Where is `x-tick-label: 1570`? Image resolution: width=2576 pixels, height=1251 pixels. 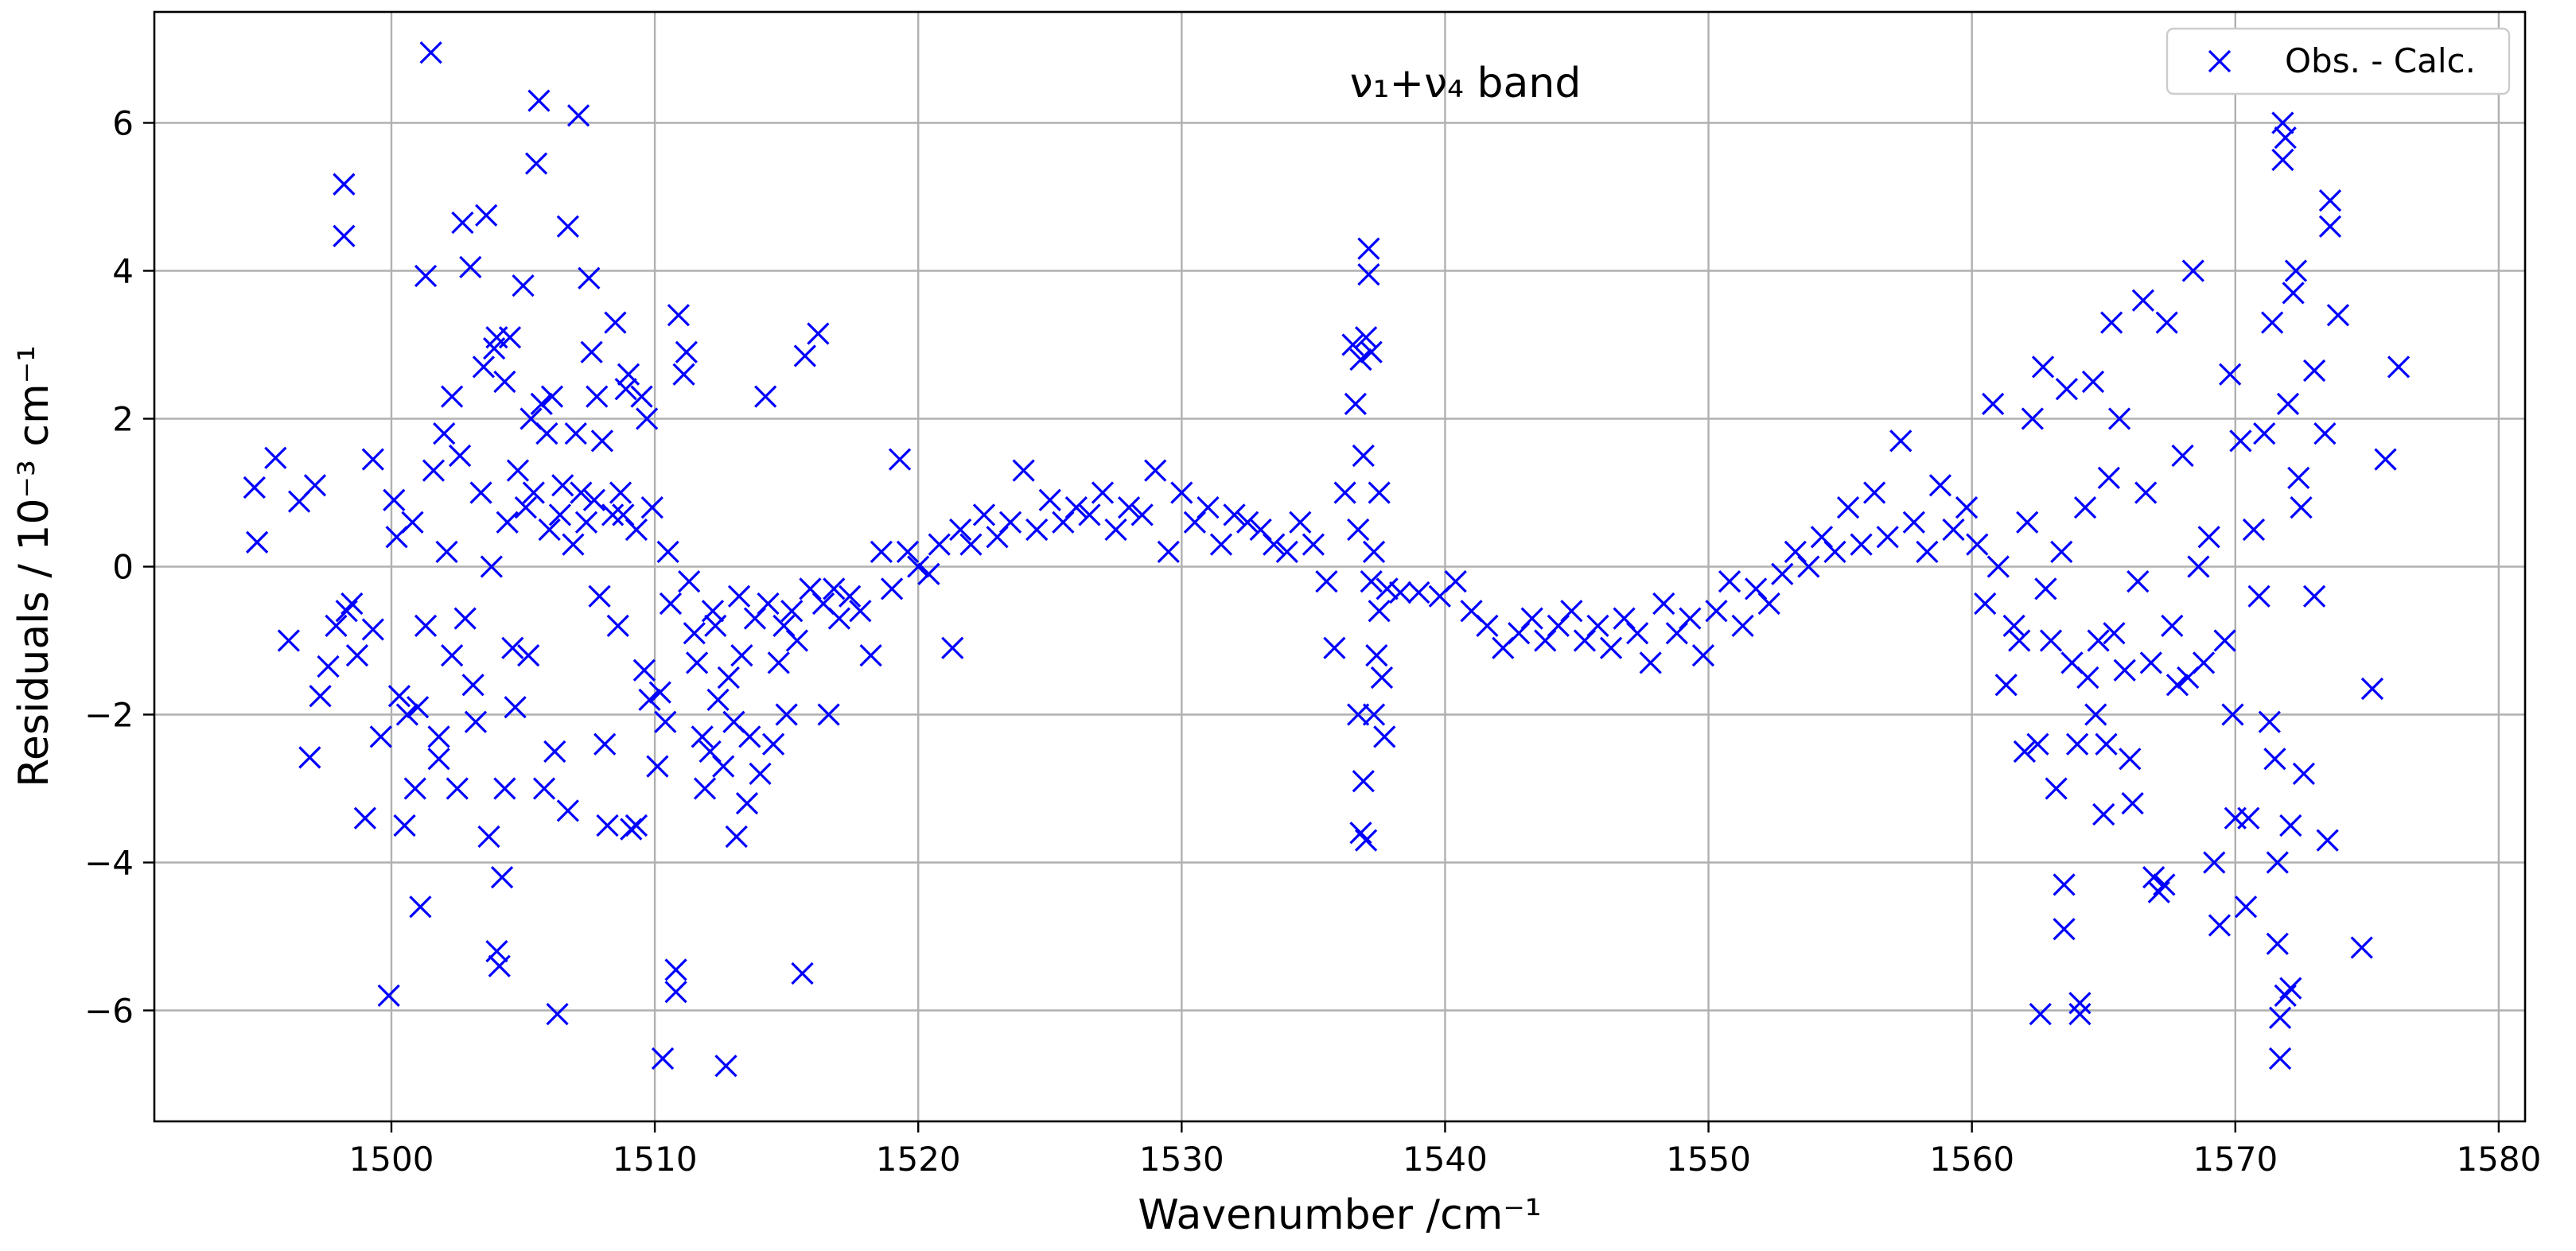 x-tick-label: 1570 is located at coordinates (2235, 1159).